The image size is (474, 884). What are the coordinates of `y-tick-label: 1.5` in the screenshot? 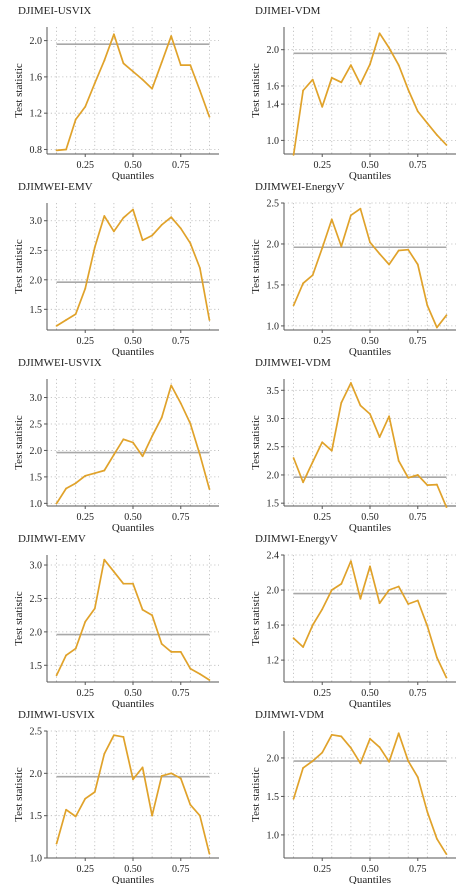 It's located at (273, 504).